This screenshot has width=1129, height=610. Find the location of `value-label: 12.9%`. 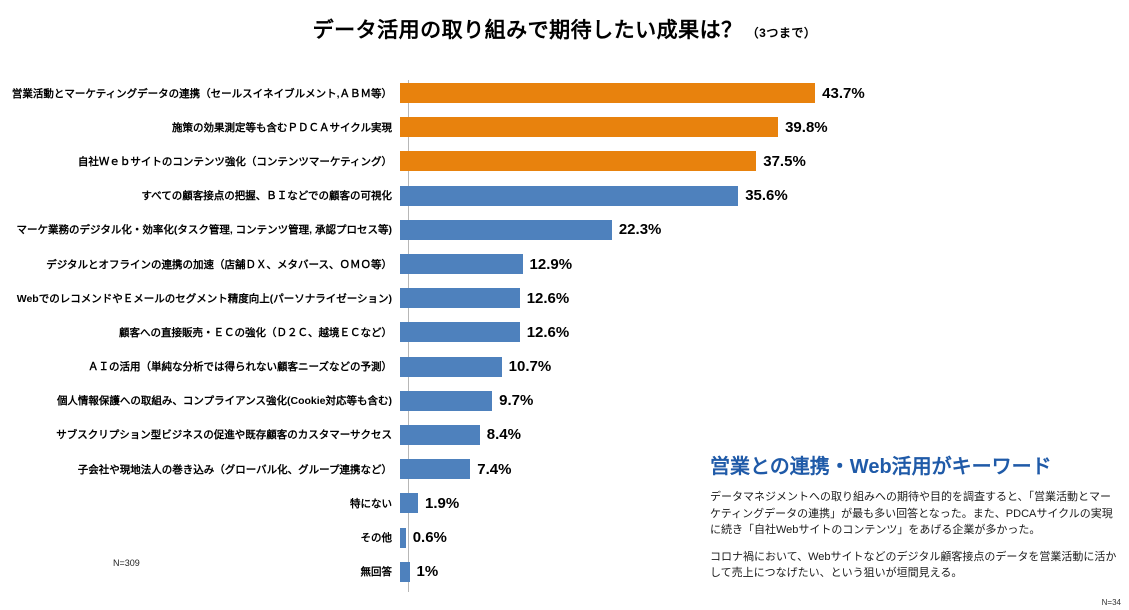

value-label: 12.9% is located at coordinates (551, 264).